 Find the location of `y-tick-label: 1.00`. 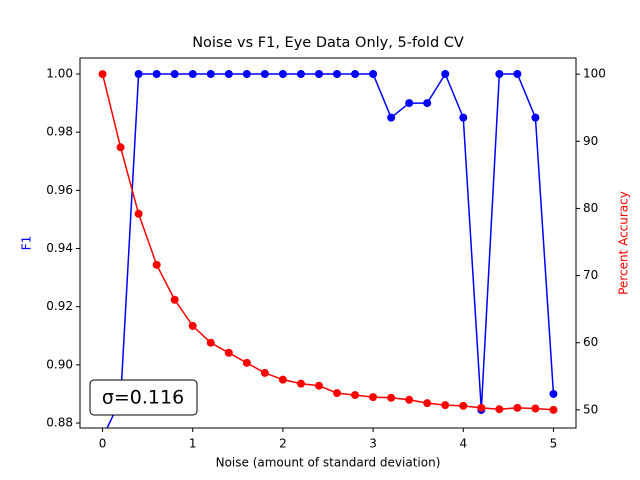

y-tick-label: 1.00 is located at coordinates (59, 73).